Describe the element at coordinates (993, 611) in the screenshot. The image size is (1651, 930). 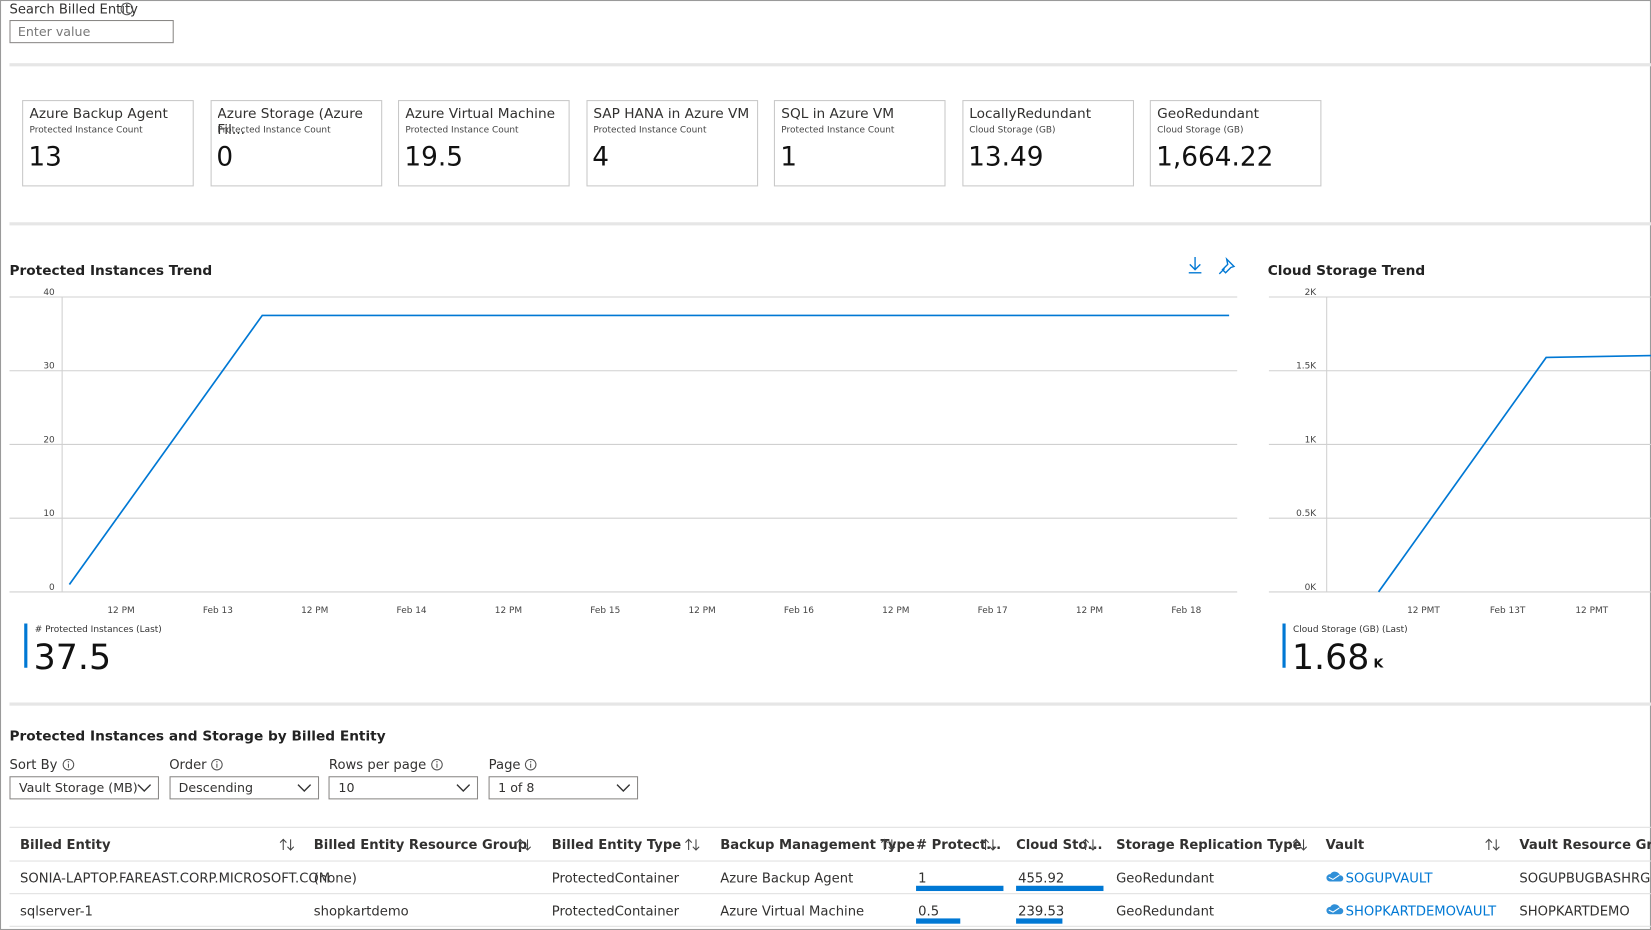
I see `x-tick-label: Feb 17` at that location.